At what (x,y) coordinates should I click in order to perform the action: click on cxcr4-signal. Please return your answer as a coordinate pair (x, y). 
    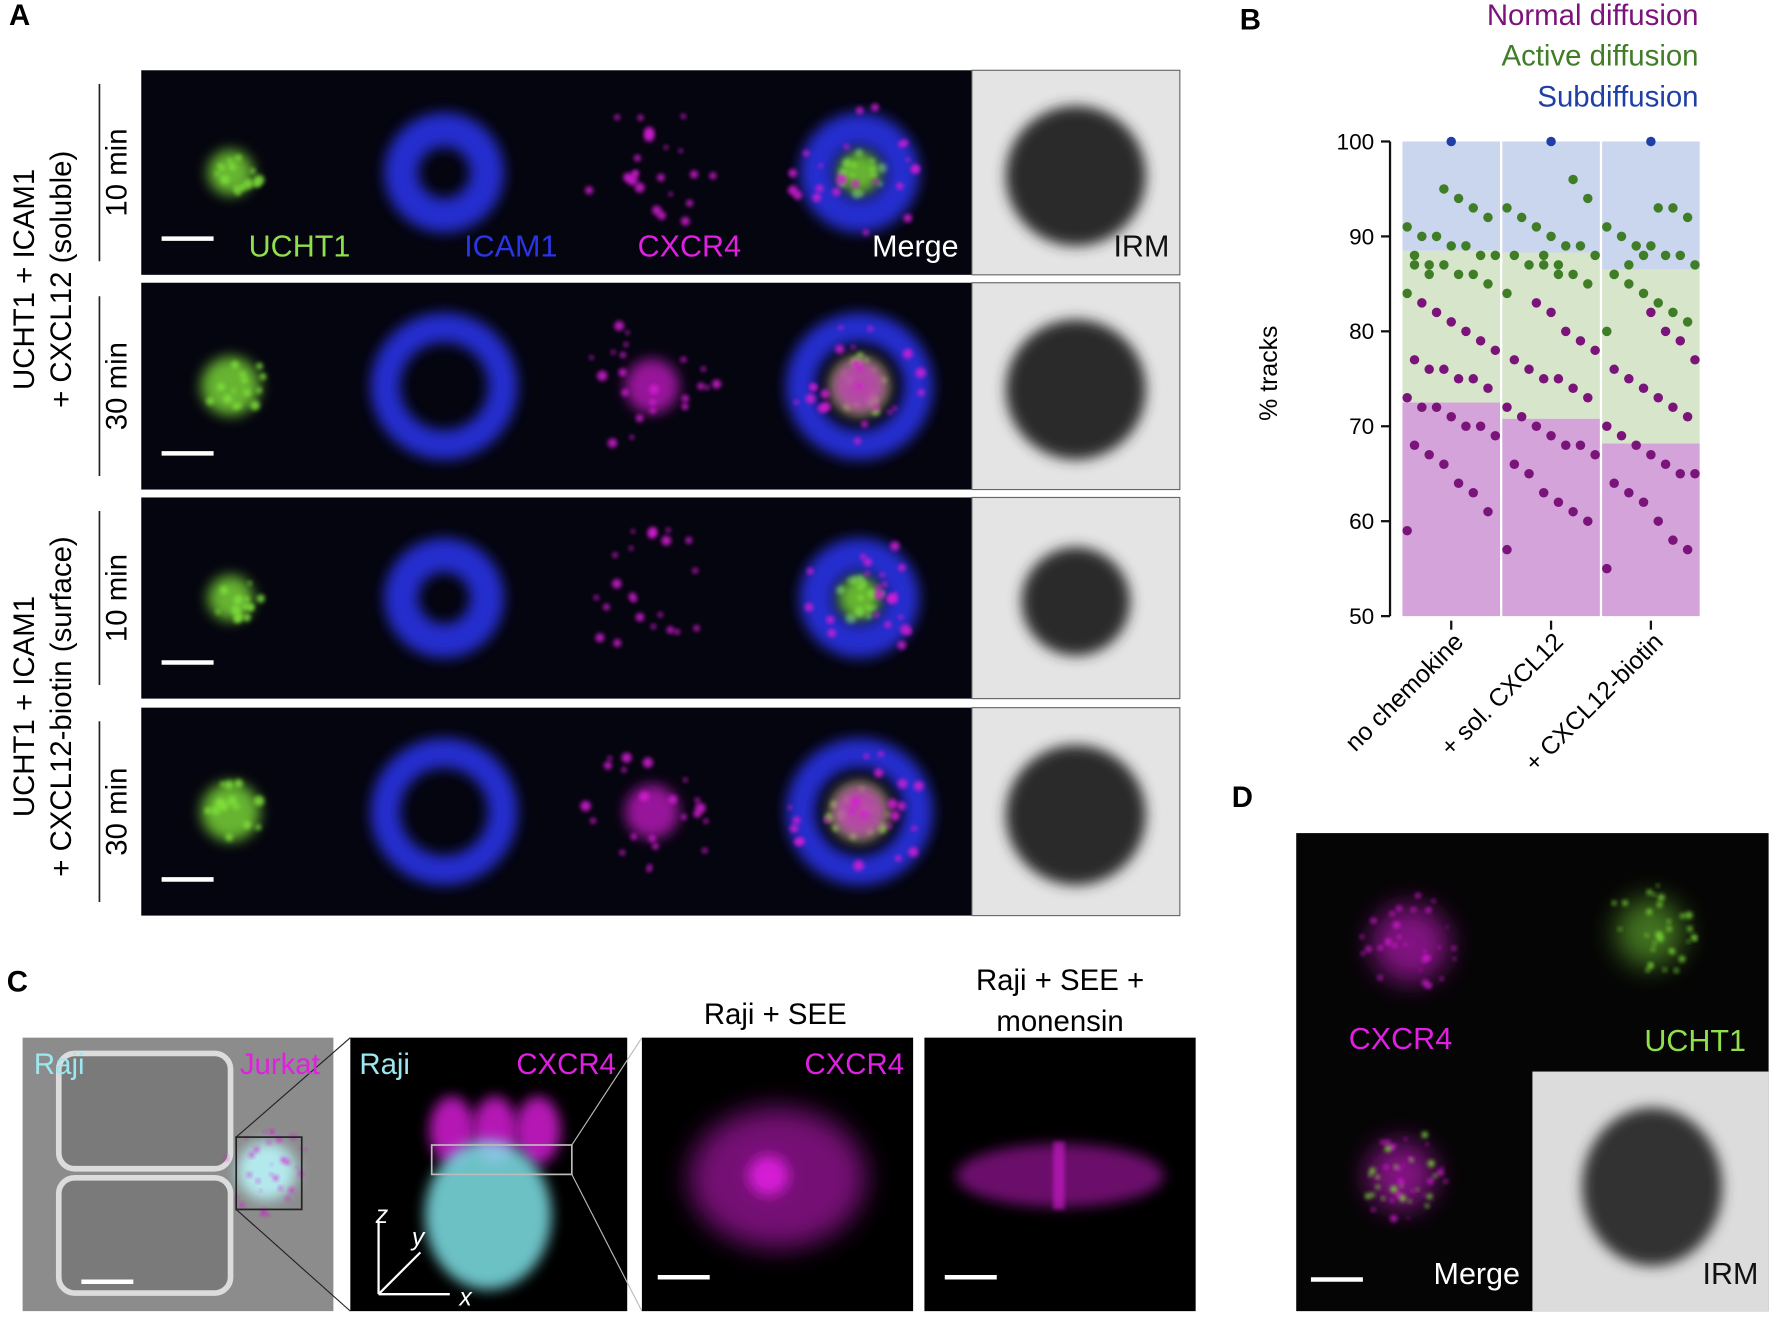
    Looking at the image, I should click on (768, 1175).